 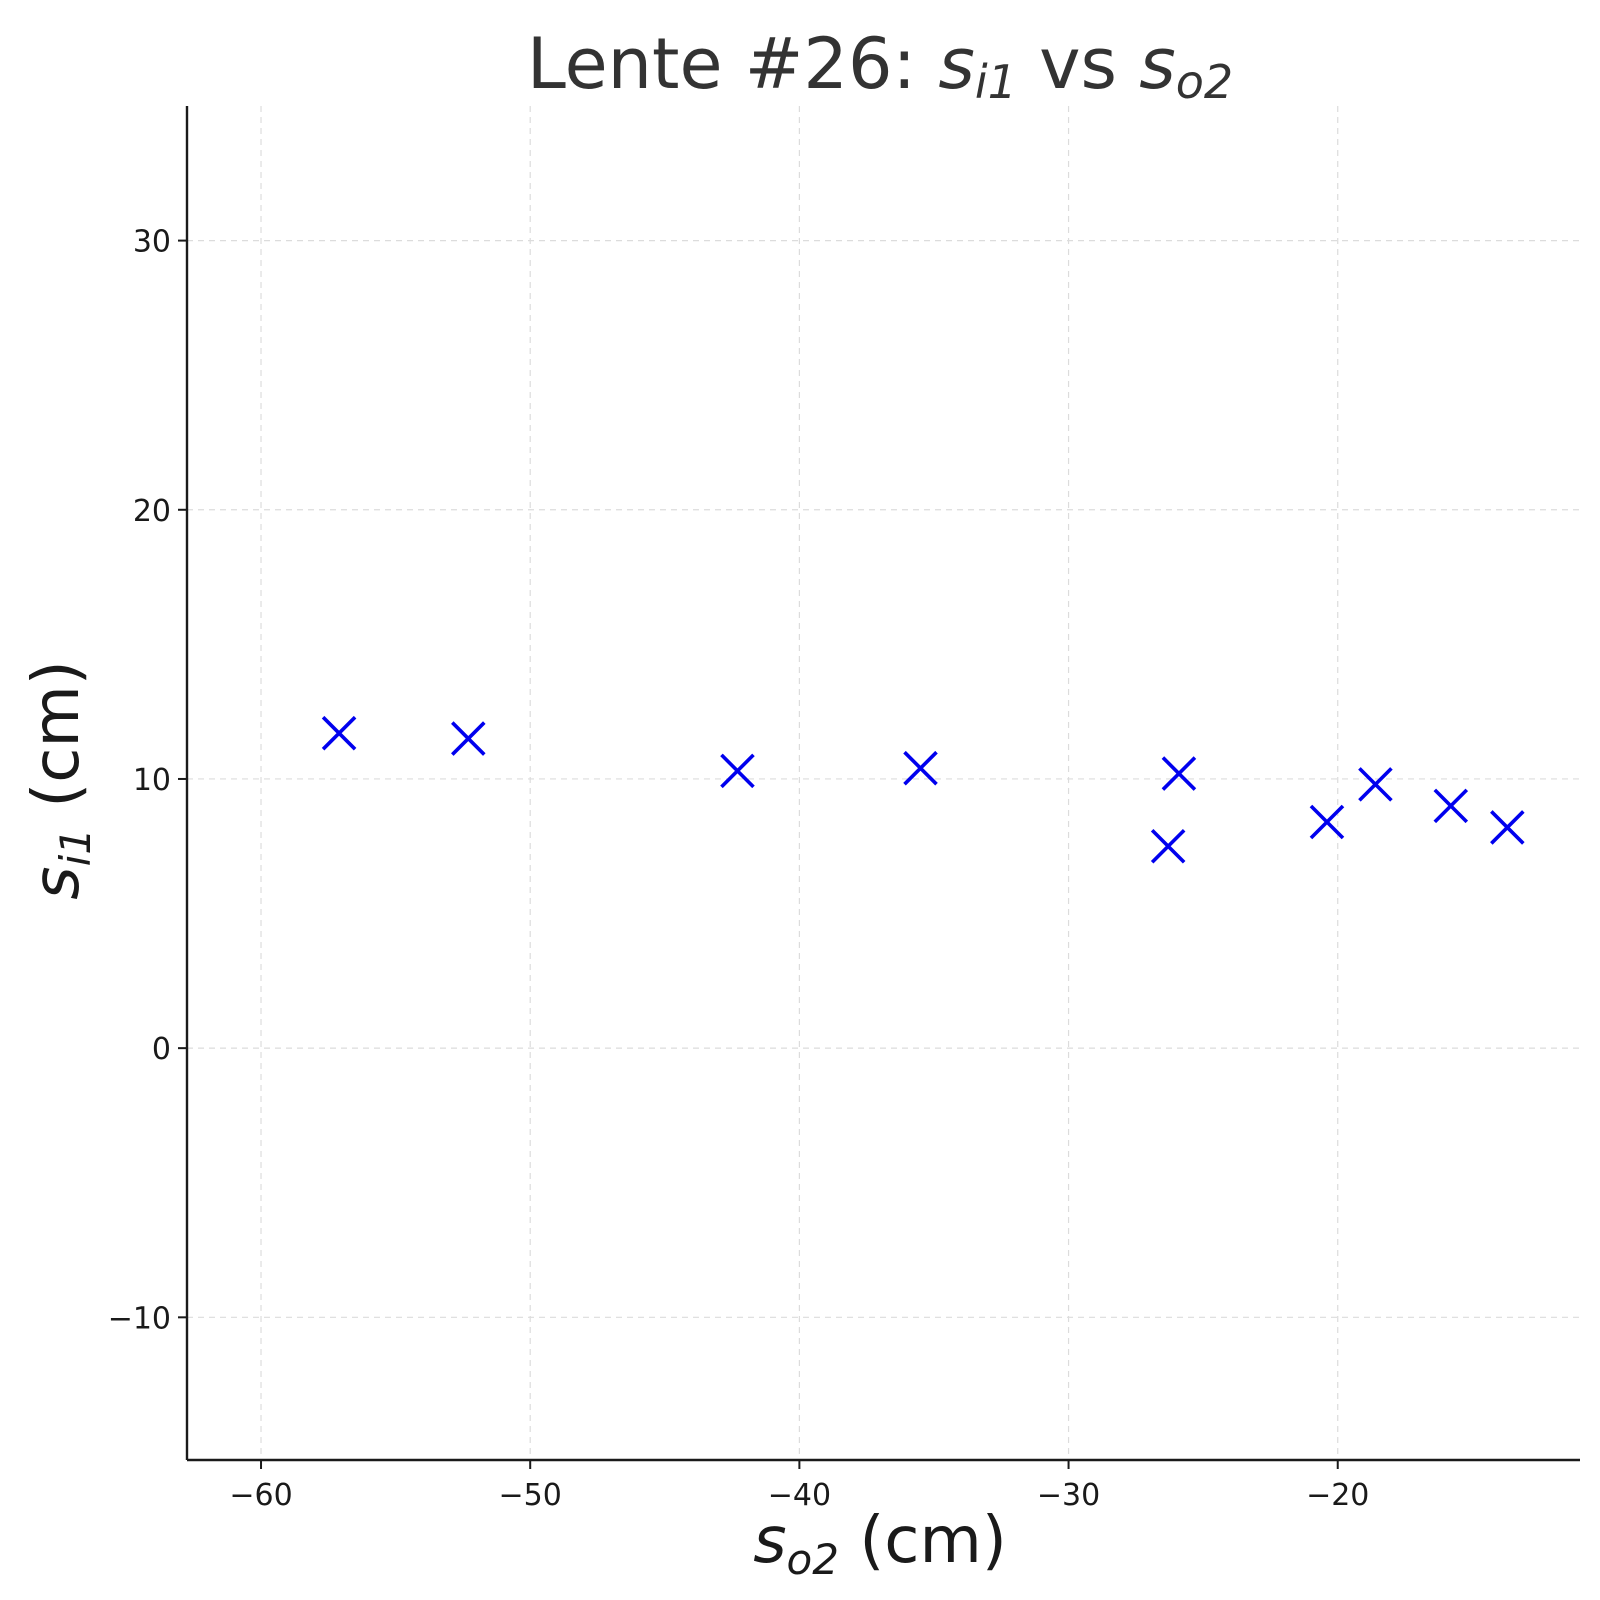 What do you see at coordinates (799, 1495) in the screenshot?
I see `x-tick-label: −40` at bounding box center [799, 1495].